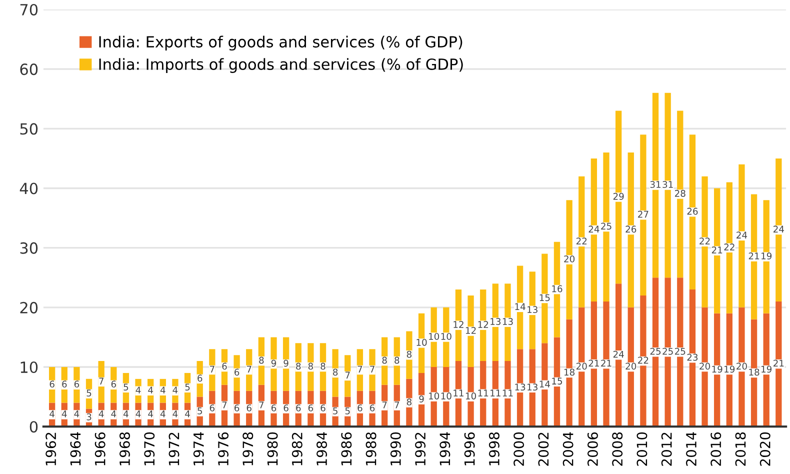  Describe the element at coordinates (545, 384) in the screenshot. I see `data-label: 14` at that location.